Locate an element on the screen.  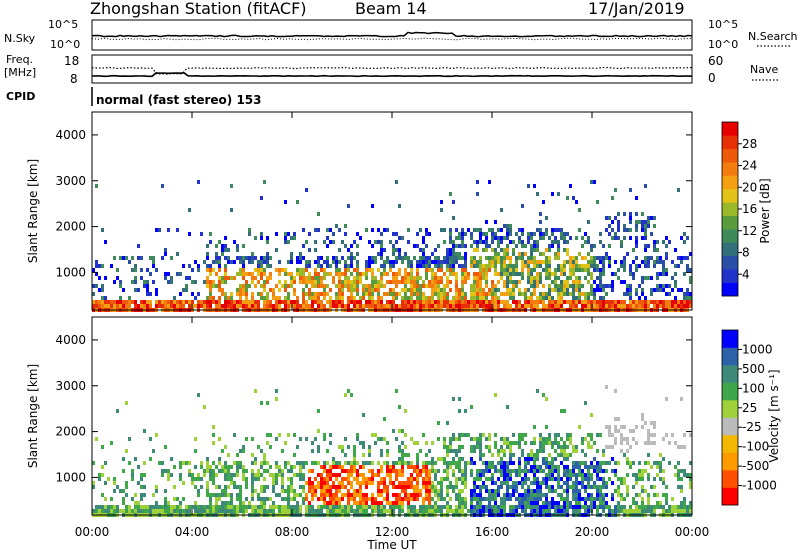
colorbar-tick-label: 8 is located at coordinates (746, 253).